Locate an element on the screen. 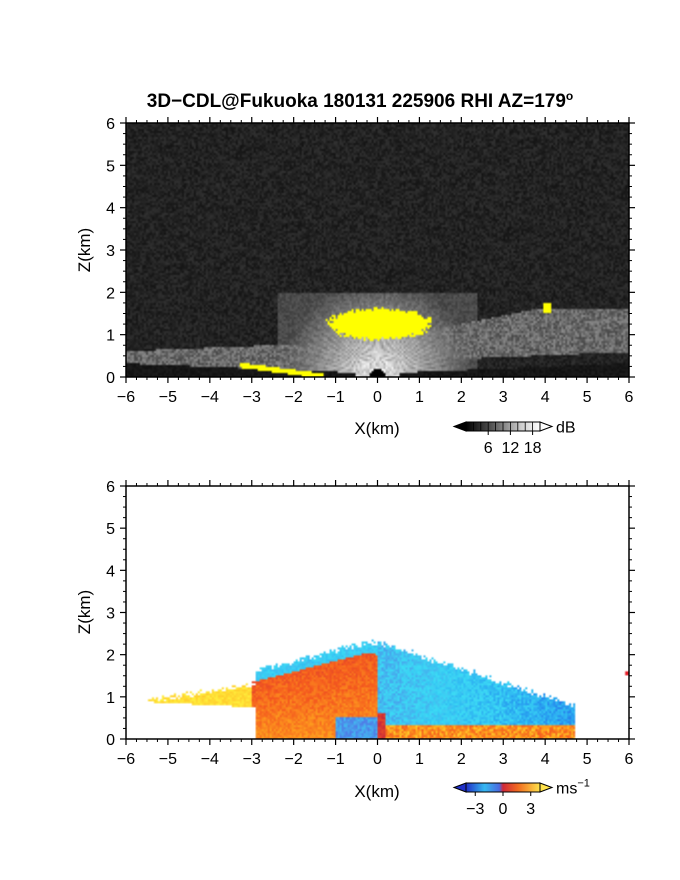 This screenshot has height=880, width=680. colorbar-unit: dB is located at coordinates (566, 428).